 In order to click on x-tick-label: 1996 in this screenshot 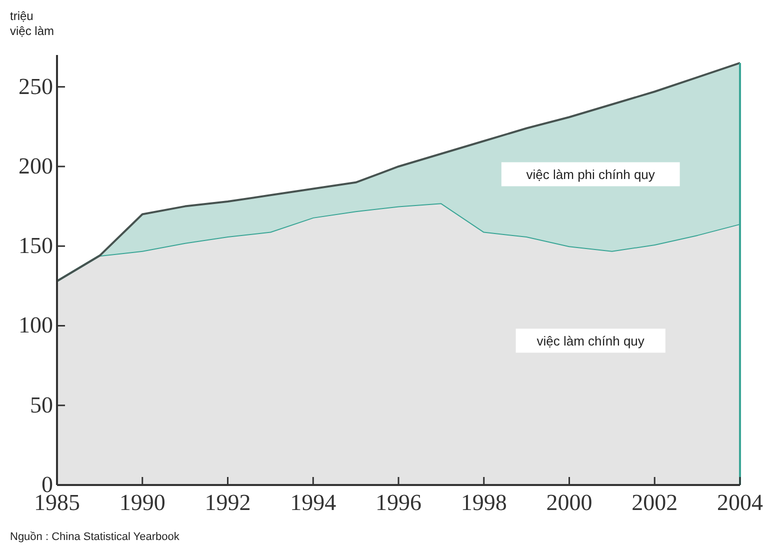, I will do `click(399, 502)`.